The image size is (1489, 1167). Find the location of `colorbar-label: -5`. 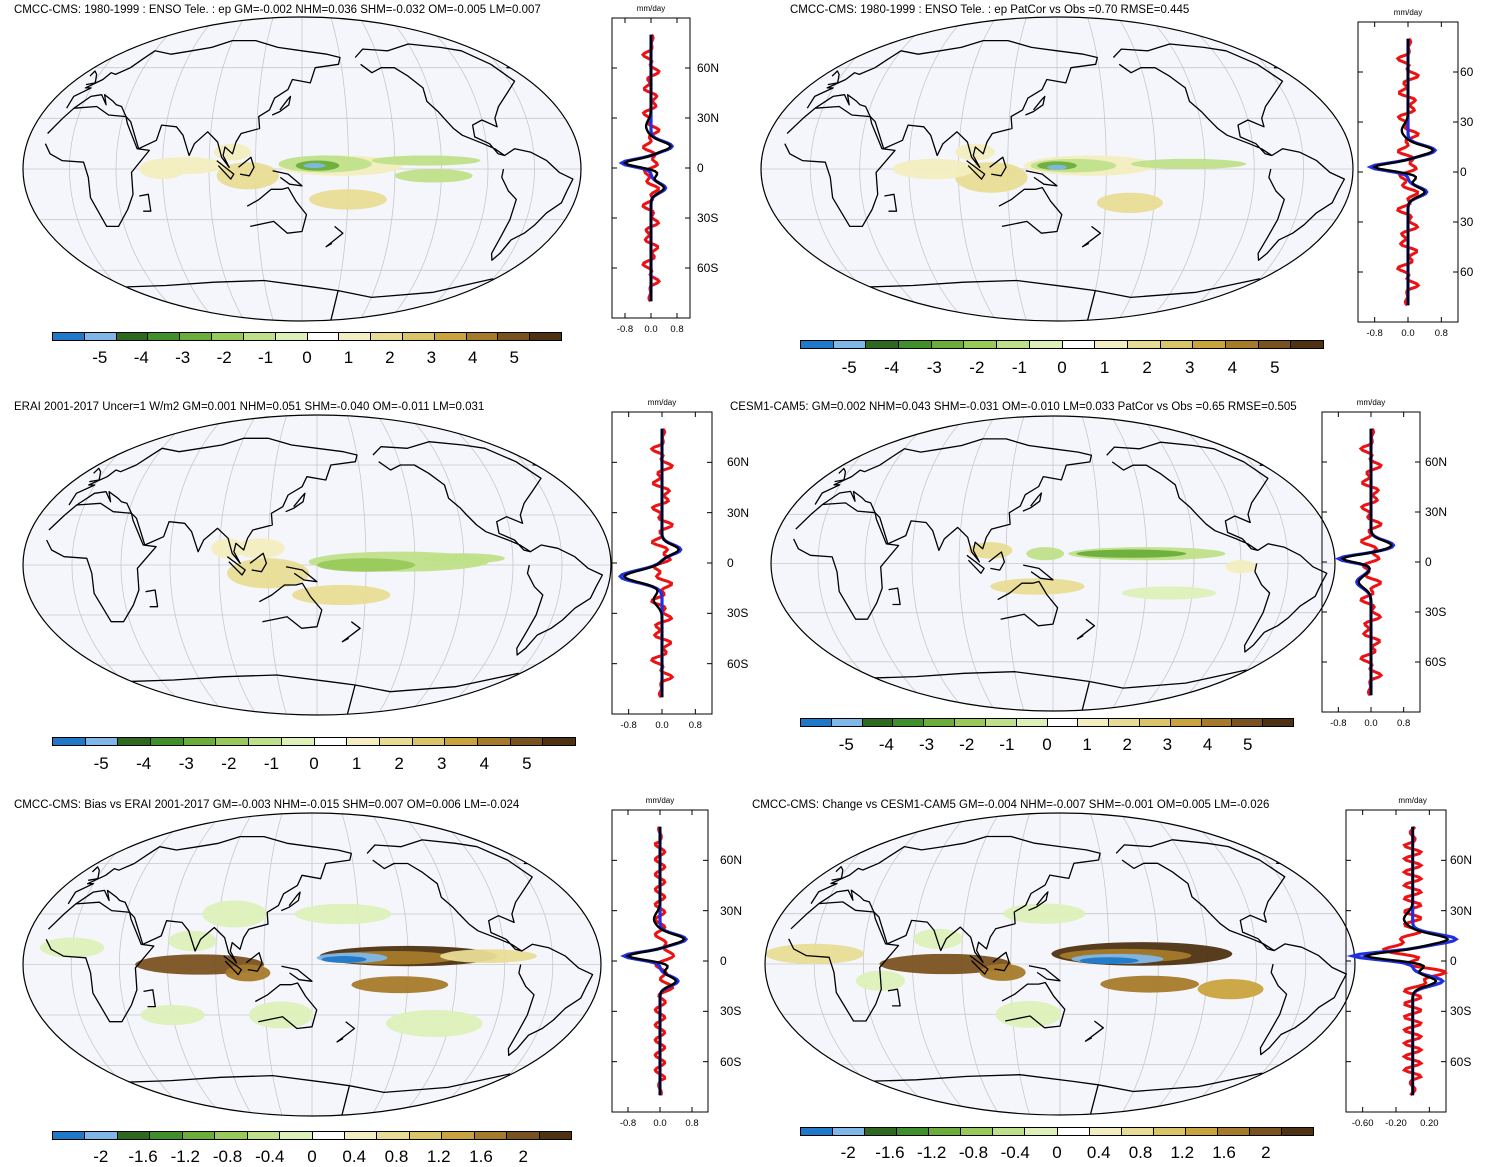

colorbar-label: -5 is located at coordinates (849, 367).